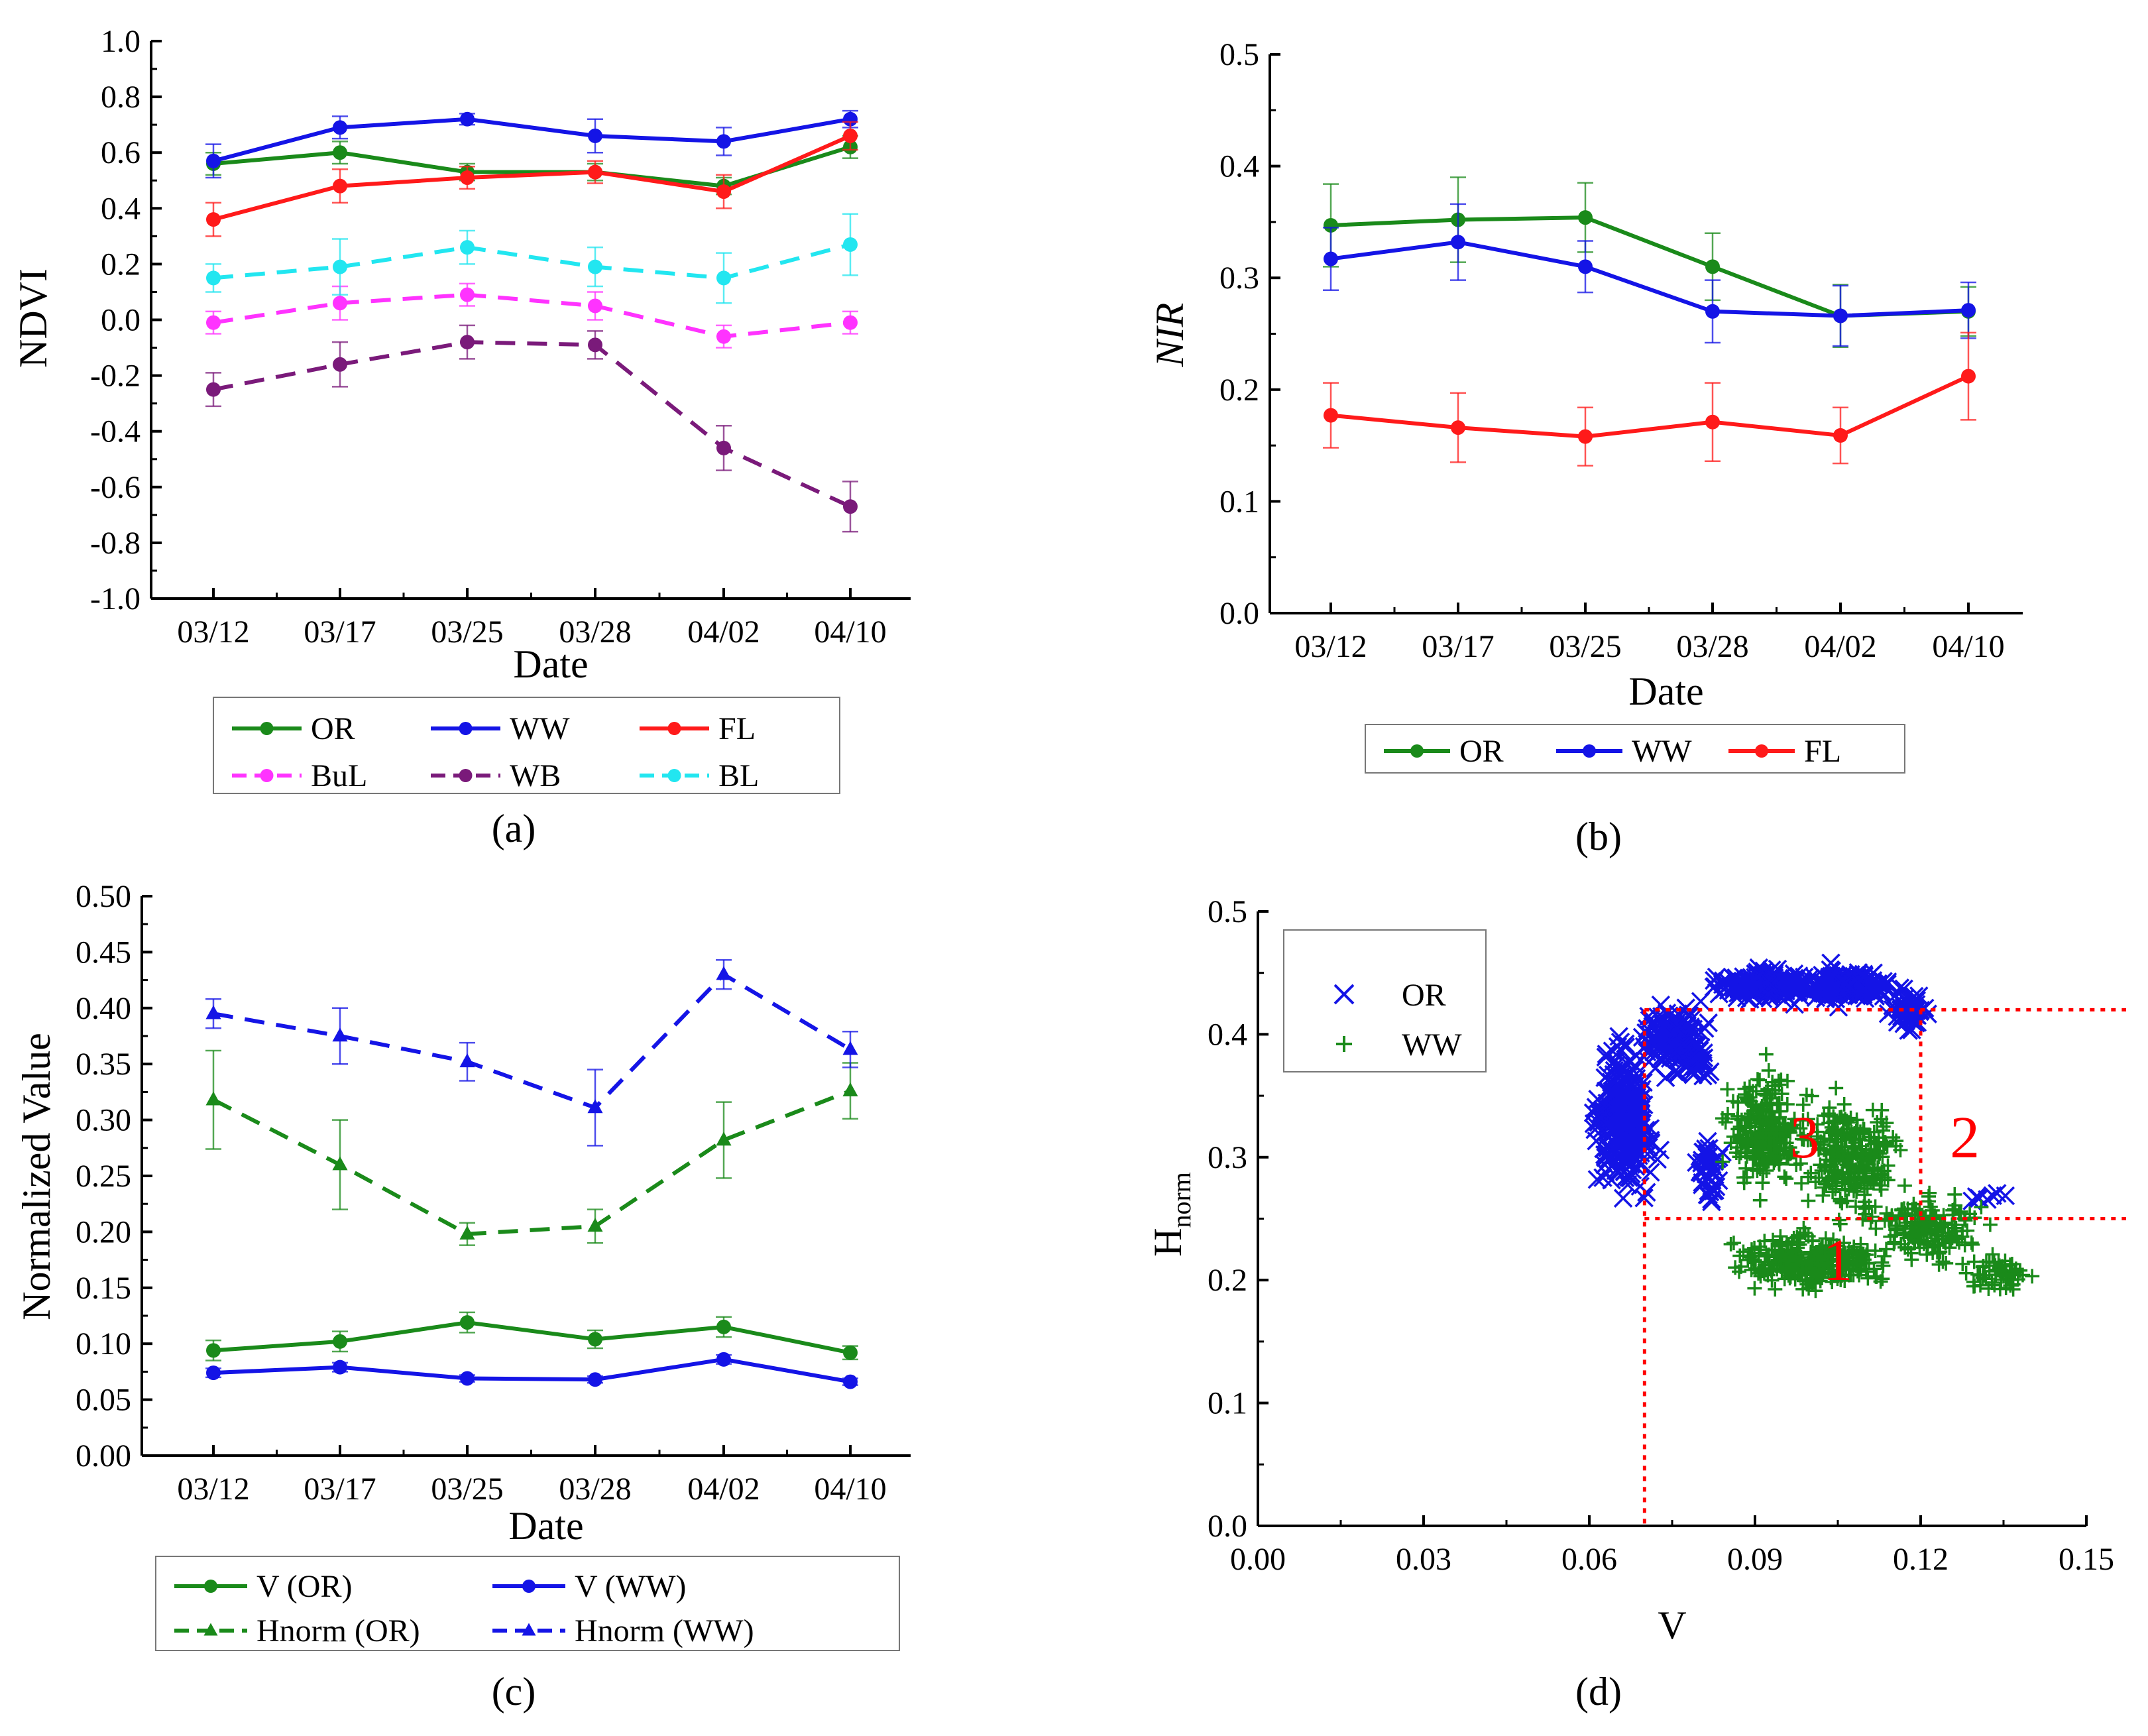  What do you see at coordinates (1239, 390) in the screenshot?
I see `y-tick-label: 0.2` at bounding box center [1239, 390].